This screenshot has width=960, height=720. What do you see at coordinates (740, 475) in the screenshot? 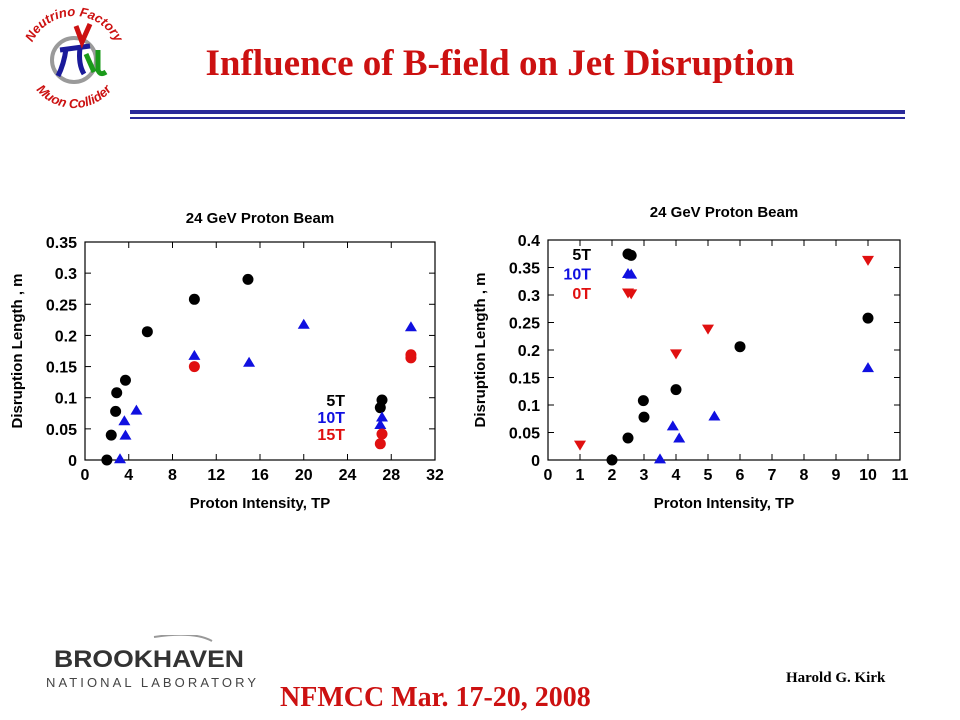
I see `x-tick-label: 6` at bounding box center [740, 475].